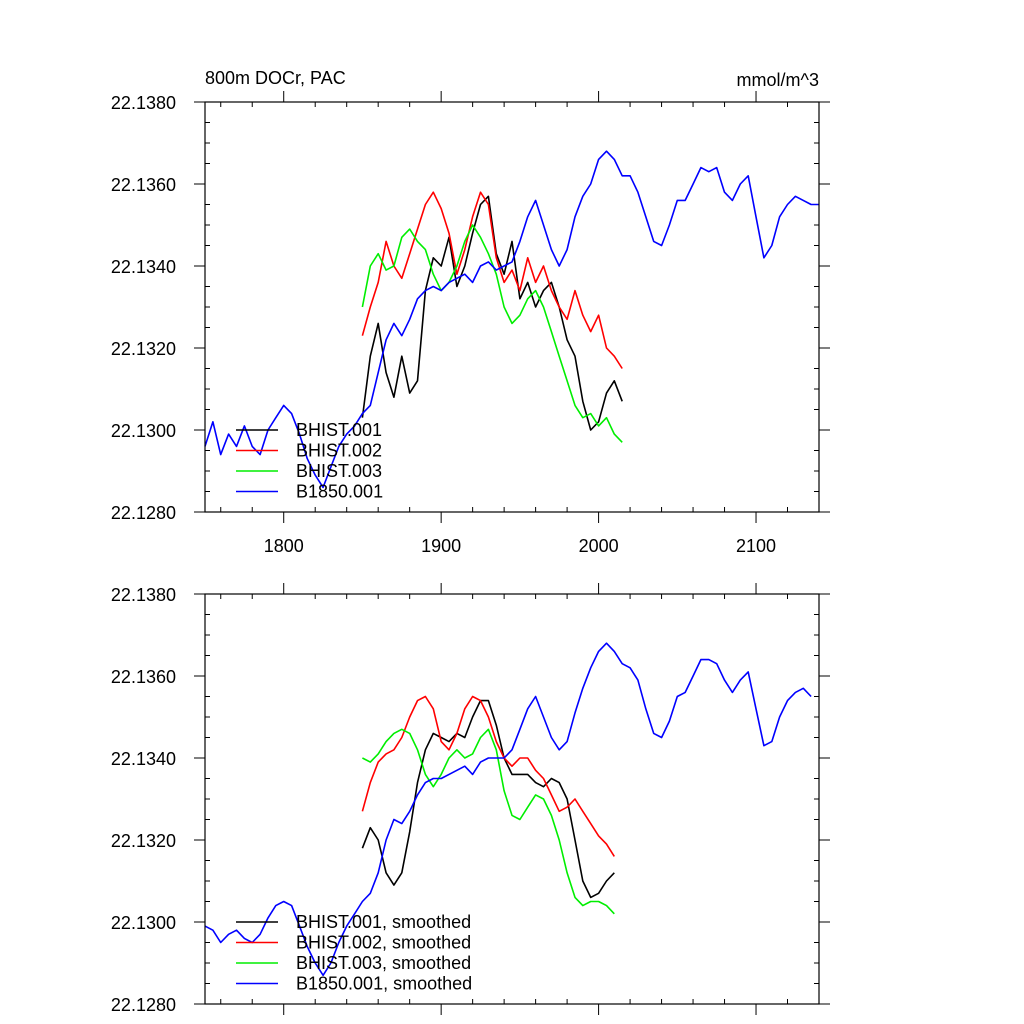 This screenshot has width=1024, height=1024. I want to click on x-tick-label: 1900, so click(441, 546).